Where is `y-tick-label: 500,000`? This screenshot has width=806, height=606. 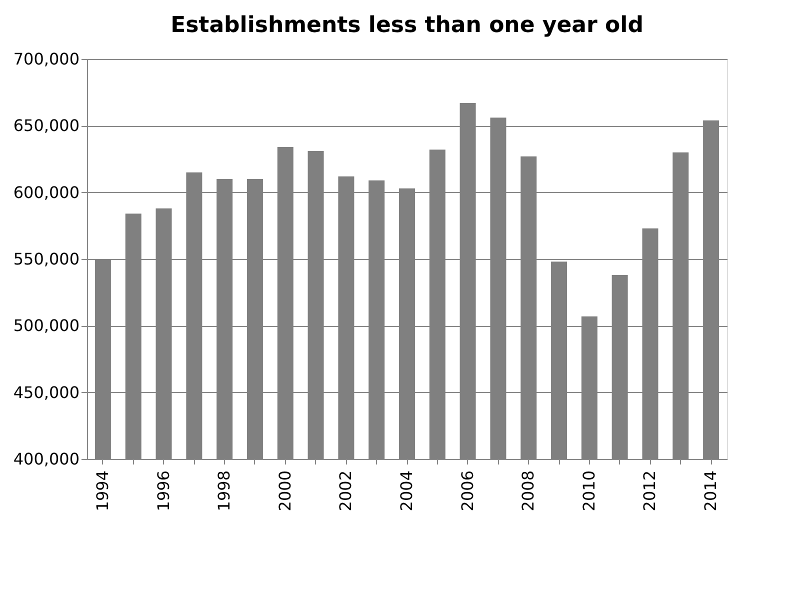
y-tick-label: 500,000 is located at coordinates (46, 326).